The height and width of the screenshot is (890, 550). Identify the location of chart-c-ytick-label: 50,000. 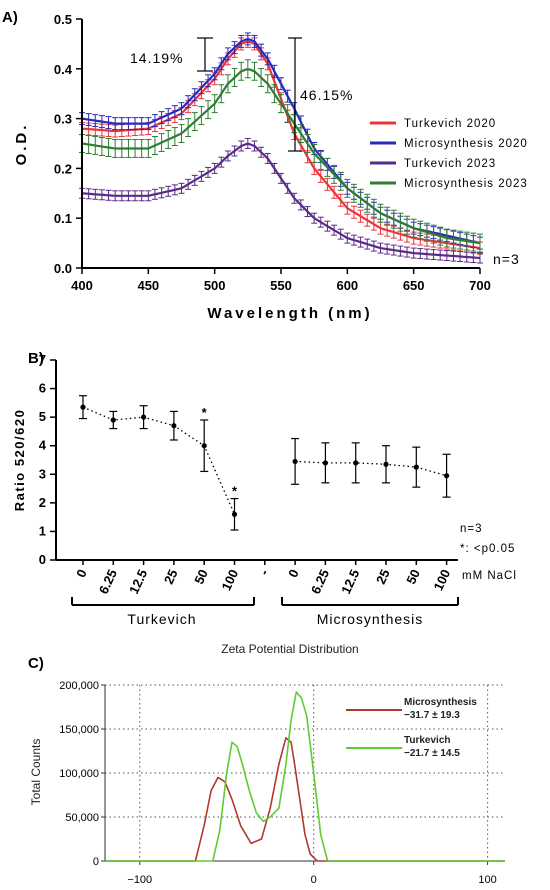
(82, 818).